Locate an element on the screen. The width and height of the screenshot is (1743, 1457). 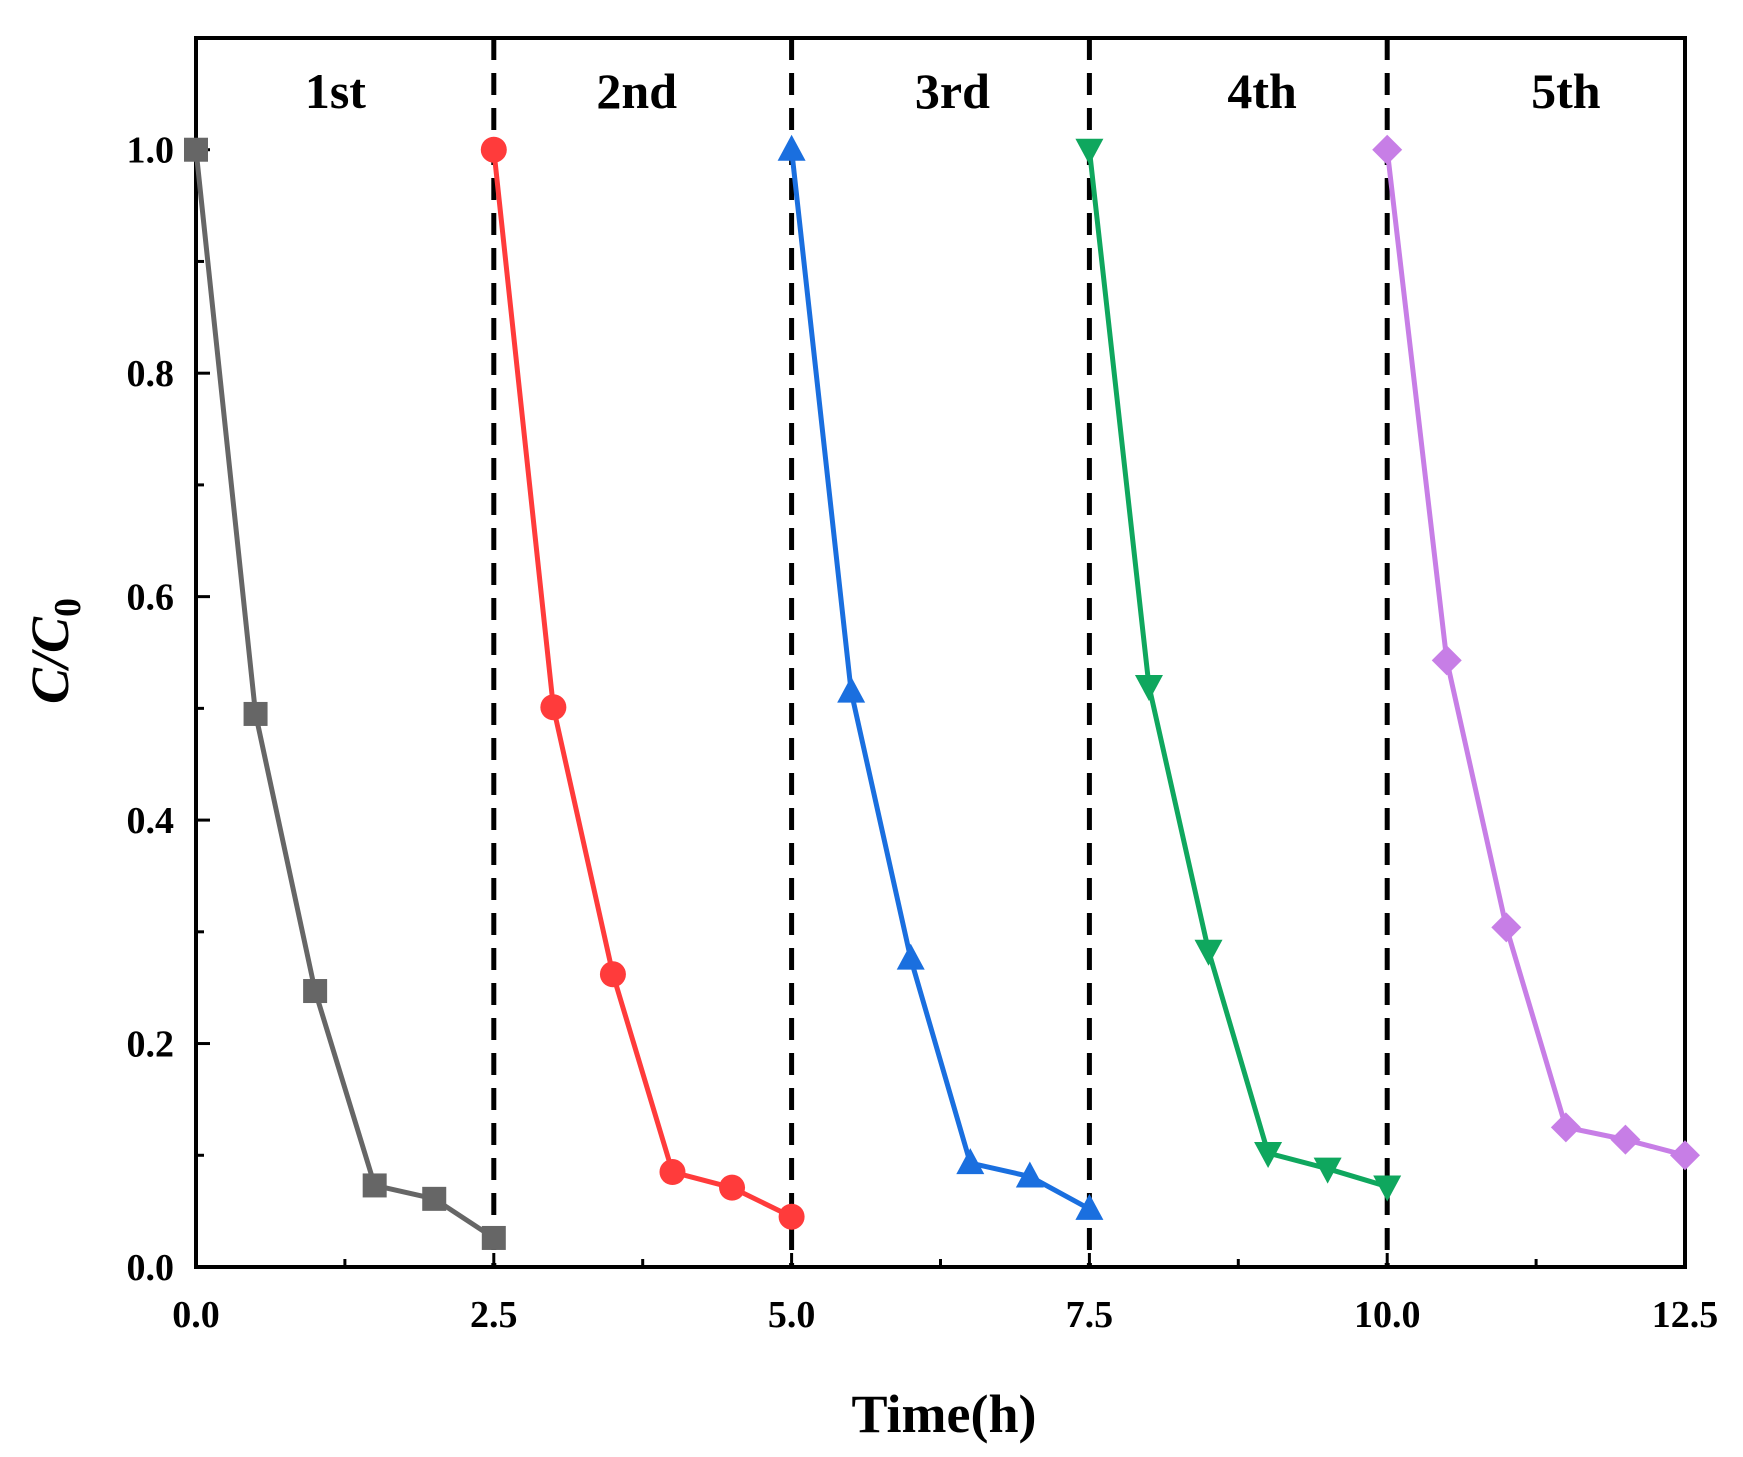
y-tick-label-2: 0.4 is located at coordinates (151, 821).